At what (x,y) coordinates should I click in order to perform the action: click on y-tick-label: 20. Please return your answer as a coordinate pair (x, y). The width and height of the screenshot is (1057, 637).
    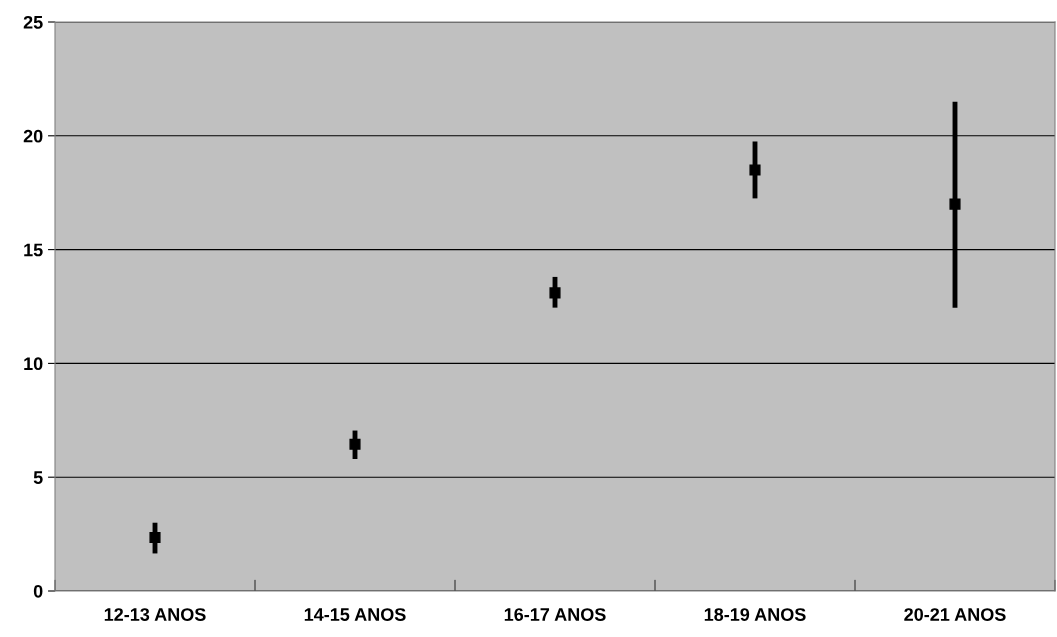
    Looking at the image, I should click on (33, 136).